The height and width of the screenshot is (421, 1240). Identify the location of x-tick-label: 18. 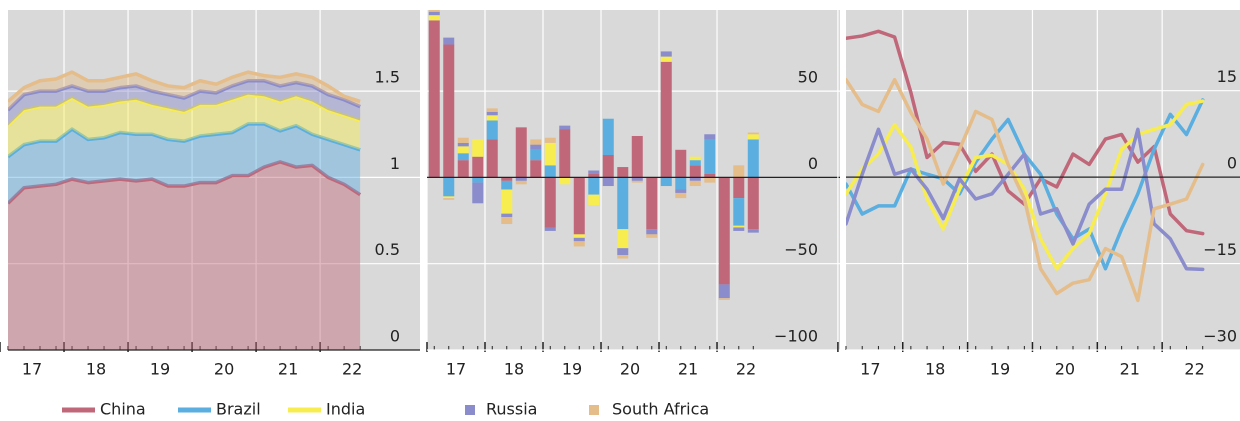
(96, 369).